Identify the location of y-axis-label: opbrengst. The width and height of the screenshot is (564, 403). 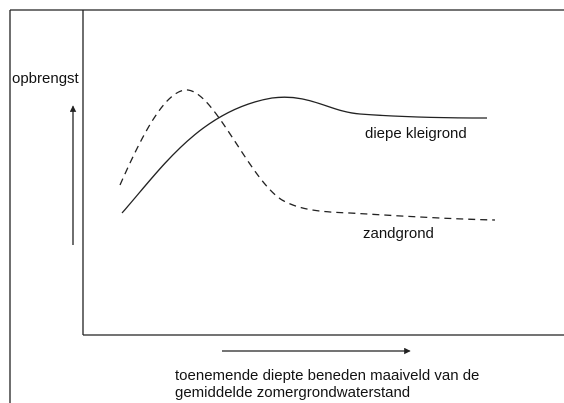
(46, 78).